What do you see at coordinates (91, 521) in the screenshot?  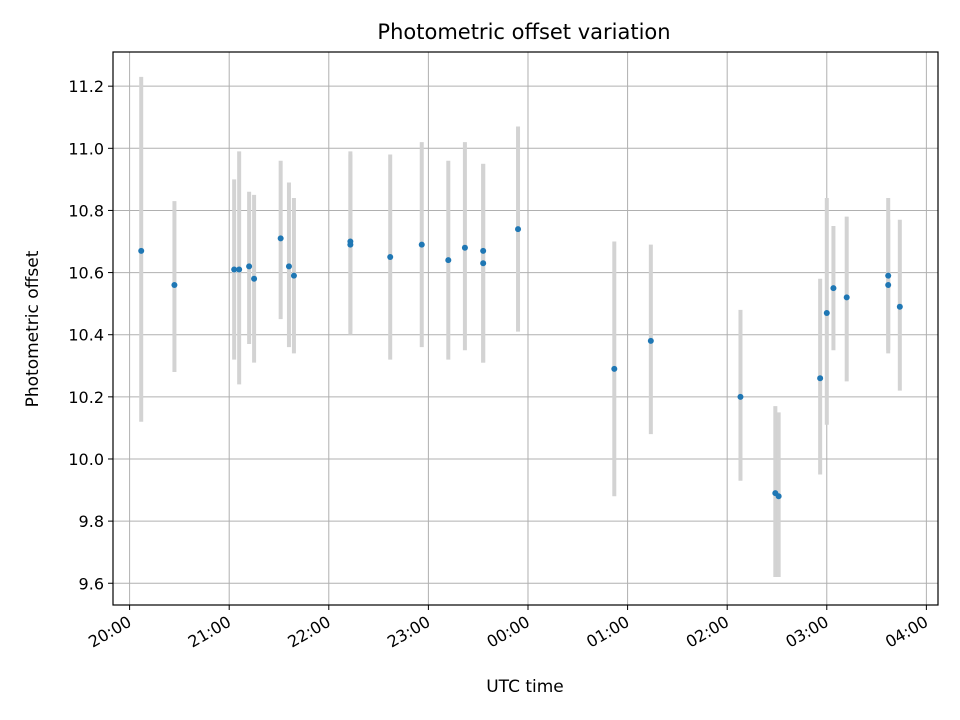 I see `y-tick-label: 9.8` at bounding box center [91, 521].